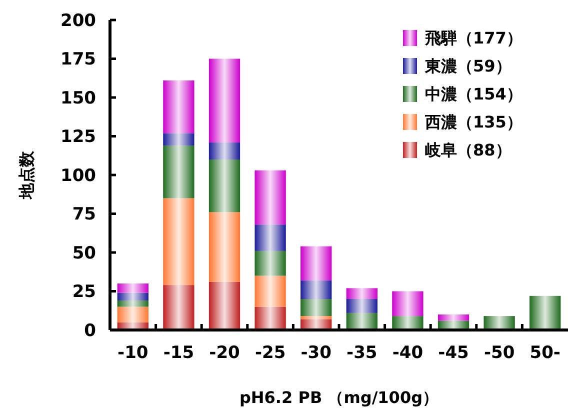  Describe the element at coordinates (270, 353) in the screenshot. I see `x-tick-label: -25` at that location.